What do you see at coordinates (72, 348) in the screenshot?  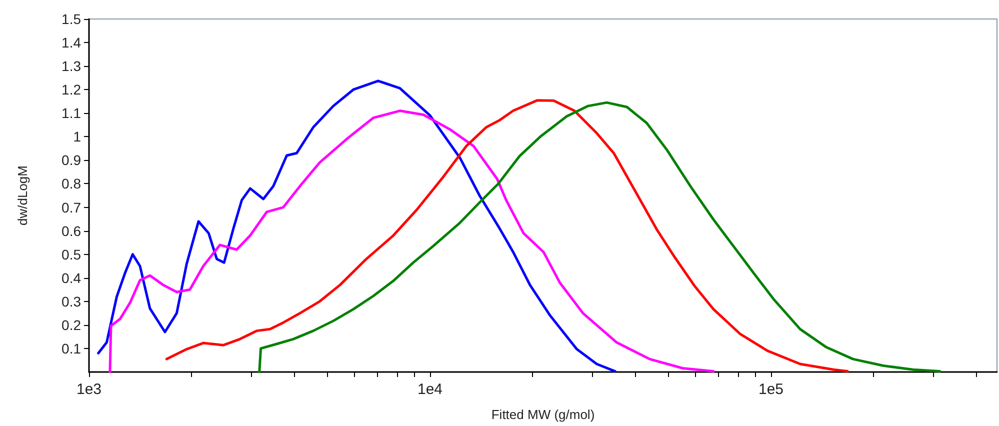 I see `y-tick-label: 0.1` at bounding box center [72, 348].